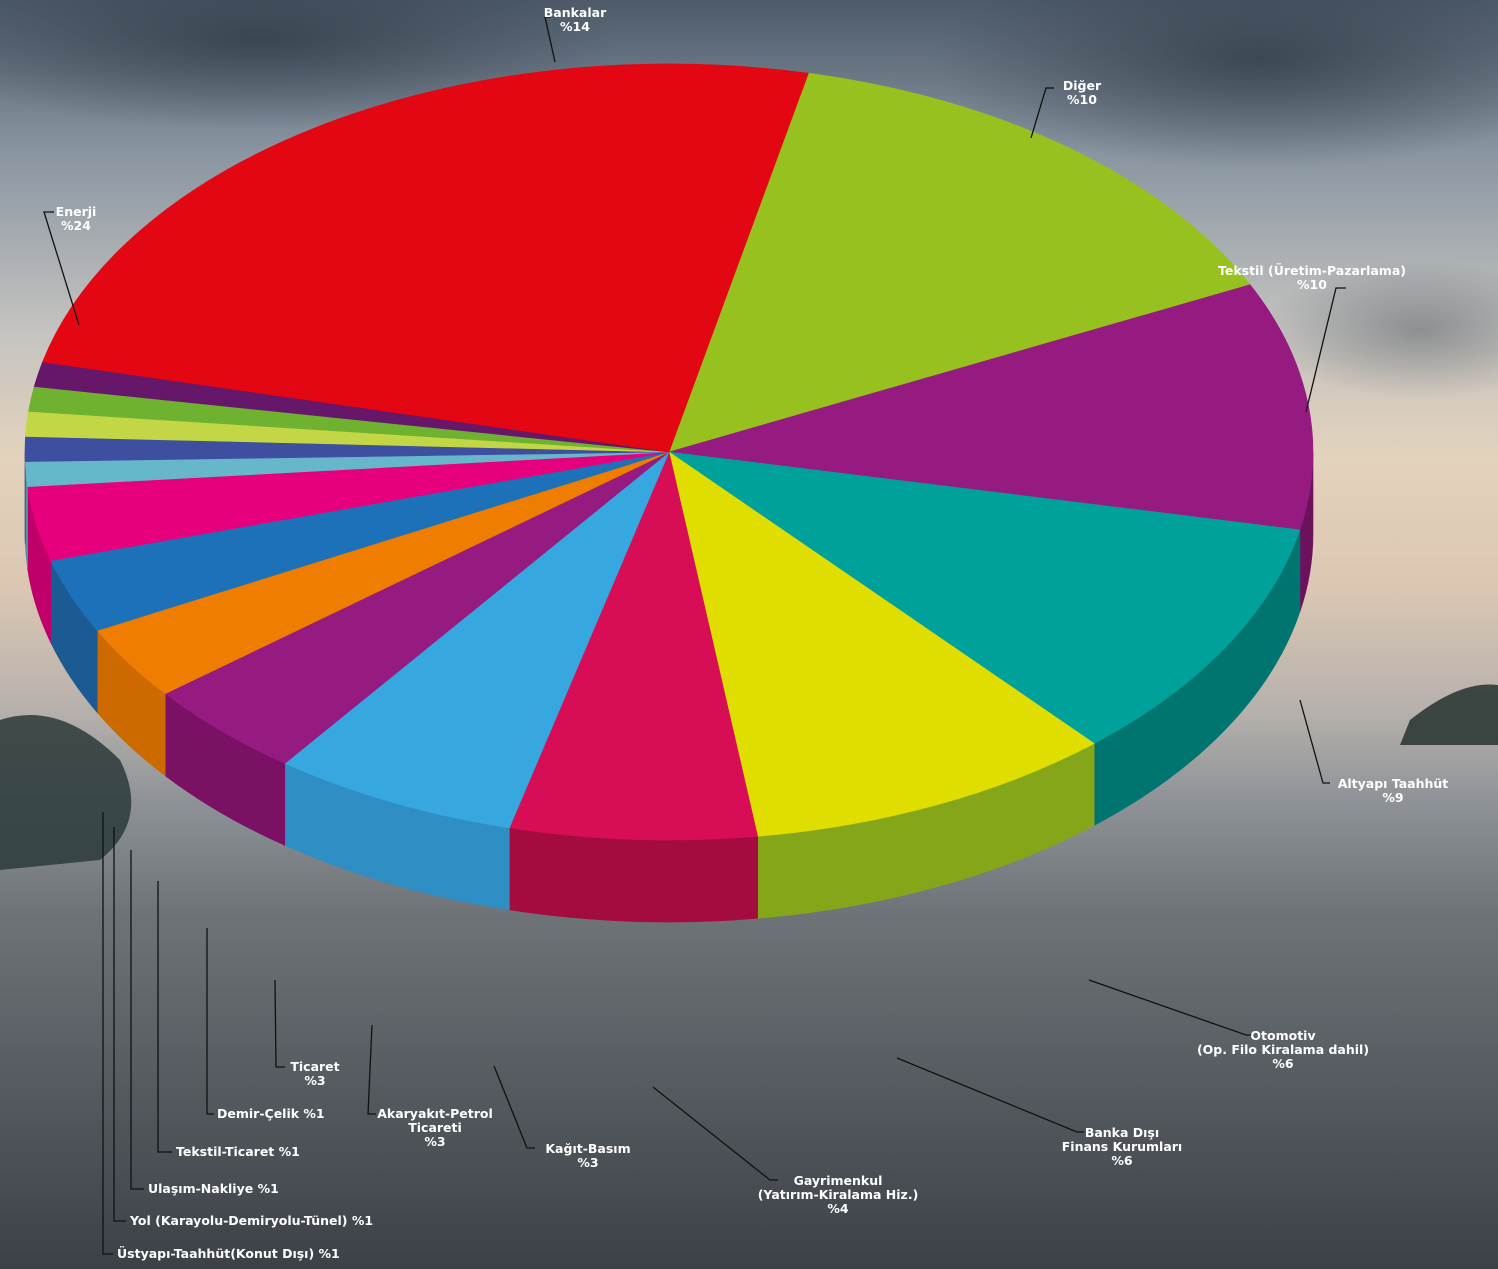 Image resolution: width=1498 pixels, height=1269 pixels. I want to click on leader-kagit-basim, so click(514, 1107).